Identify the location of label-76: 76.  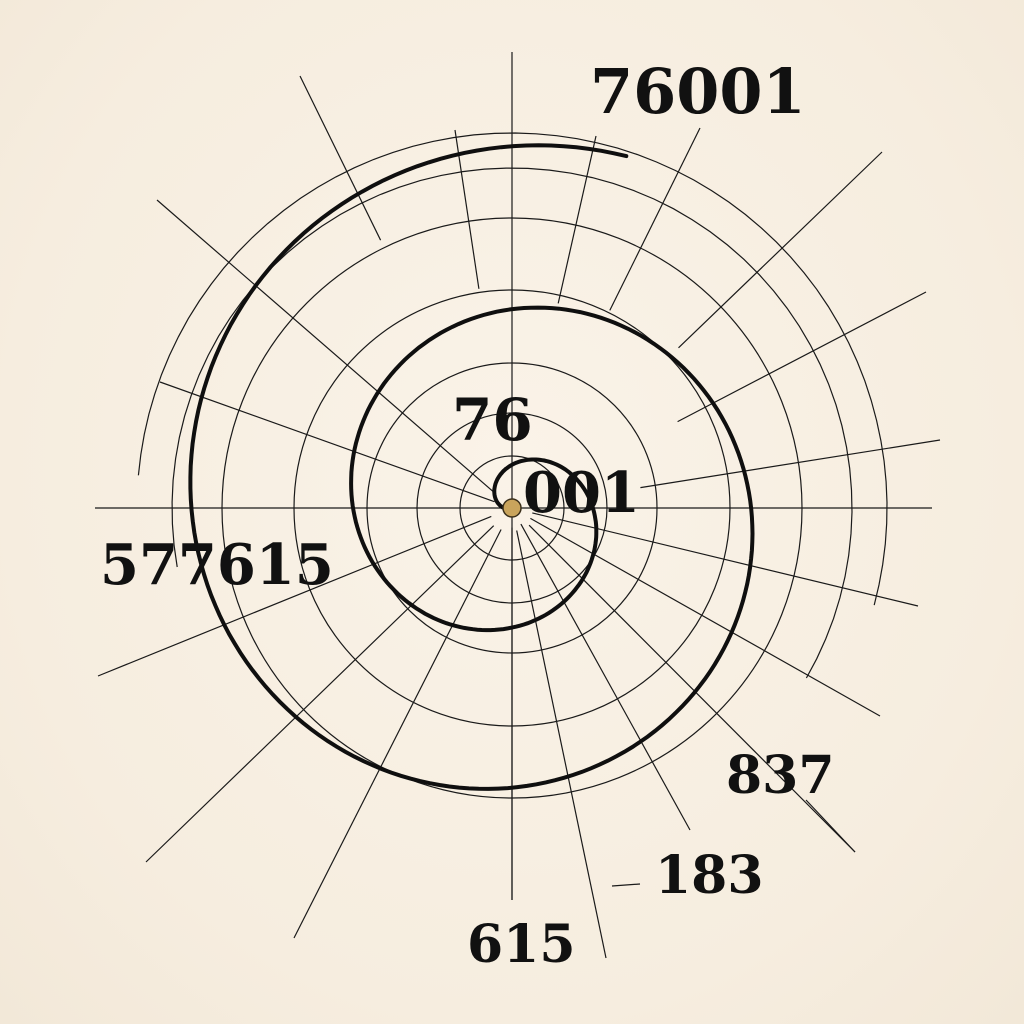
(492, 420).